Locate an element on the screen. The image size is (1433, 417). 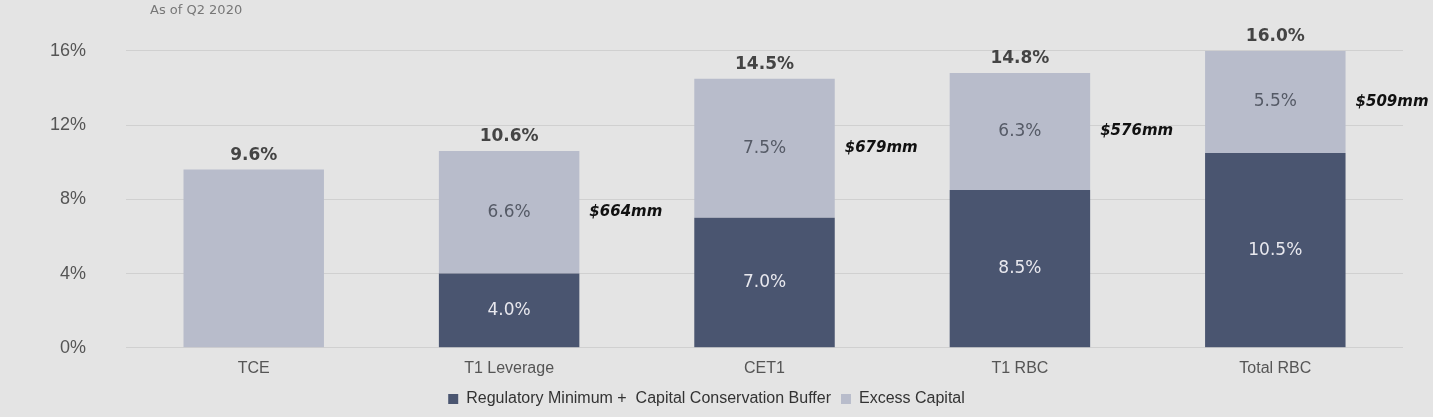
x-tick-label: T1 Leverage is located at coordinates (509, 367).